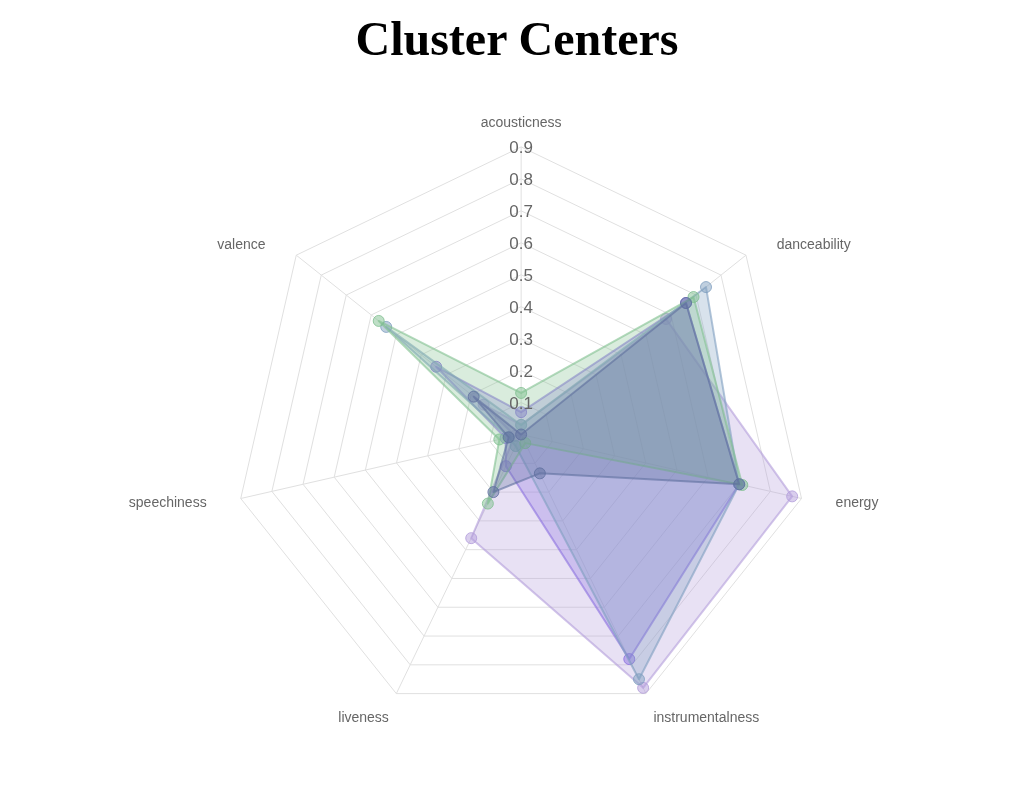 The height and width of the screenshot is (787, 1024). Describe the element at coordinates (521, 339) in the screenshot. I see `y-tick-label: 0.3` at that location.